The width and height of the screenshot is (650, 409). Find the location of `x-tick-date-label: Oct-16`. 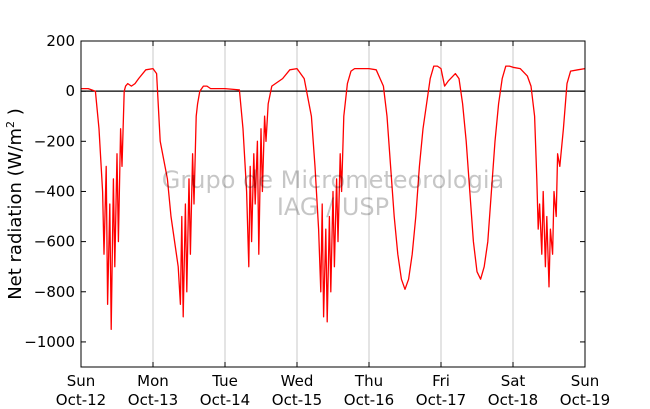

x-tick-date-label: Oct-16 is located at coordinates (369, 400).